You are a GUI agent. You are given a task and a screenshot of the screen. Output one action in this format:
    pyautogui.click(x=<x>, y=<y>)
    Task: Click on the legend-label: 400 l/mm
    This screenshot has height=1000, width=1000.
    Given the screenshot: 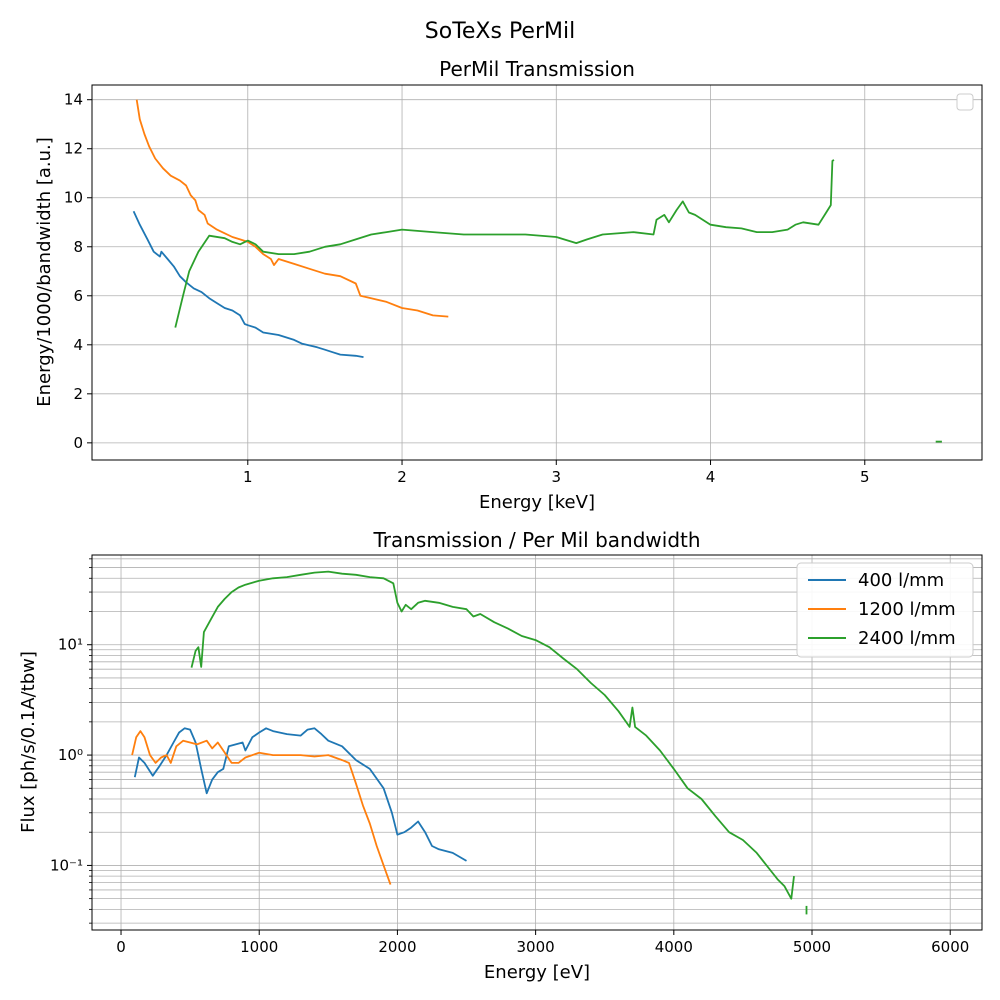 What is the action you would take?
    pyautogui.click(x=901, y=580)
    